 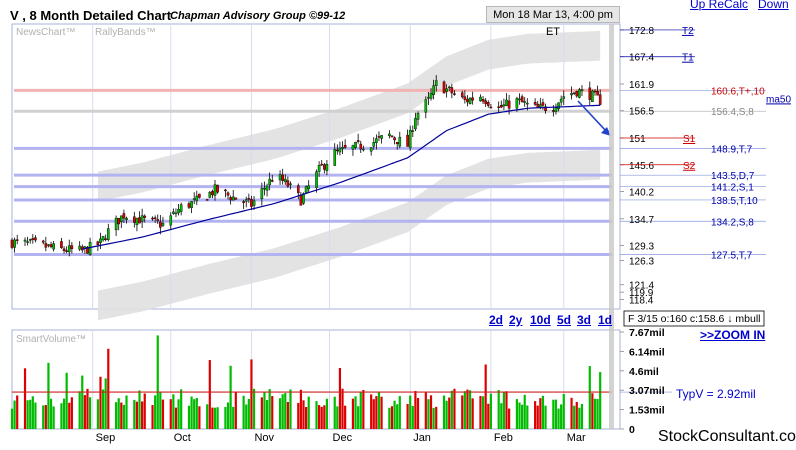 What do you see at coordinates (584, 320) in the screenshot?
I see `timeframe-3d: 3d` at bounding box center [584, 320].